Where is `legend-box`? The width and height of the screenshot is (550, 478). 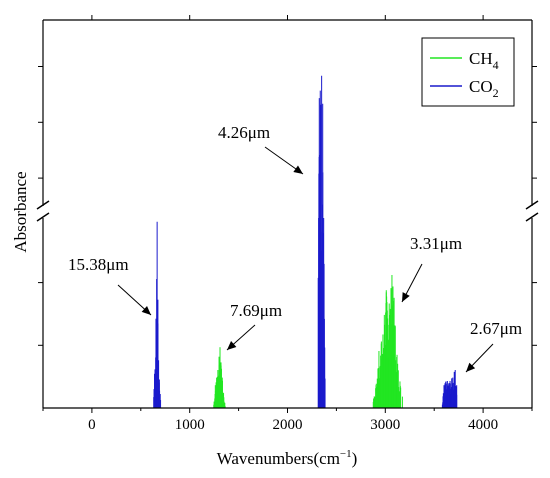
legend-box is located at coordinates (468, 72).